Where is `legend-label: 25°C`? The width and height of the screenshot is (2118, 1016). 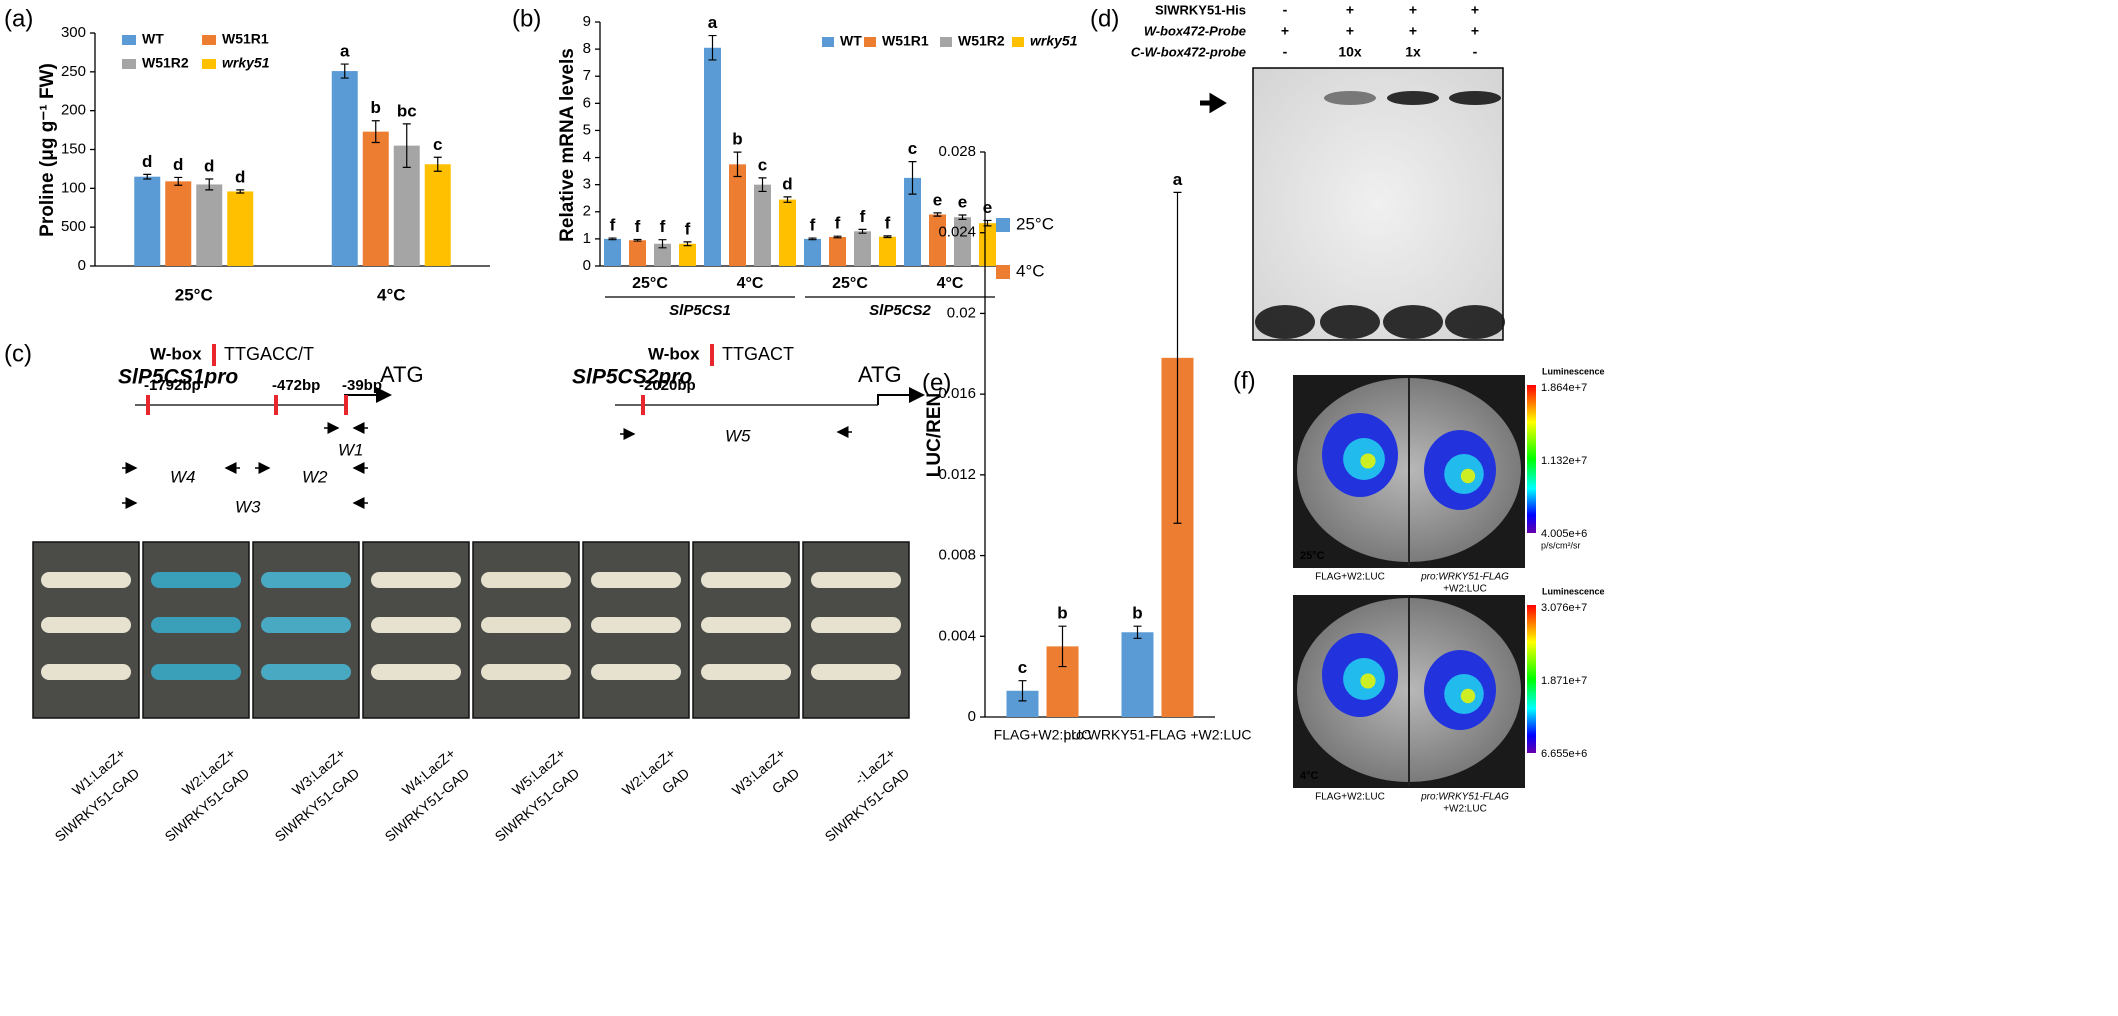
legend-label: 25°C is located at coordinates (1035, 223).